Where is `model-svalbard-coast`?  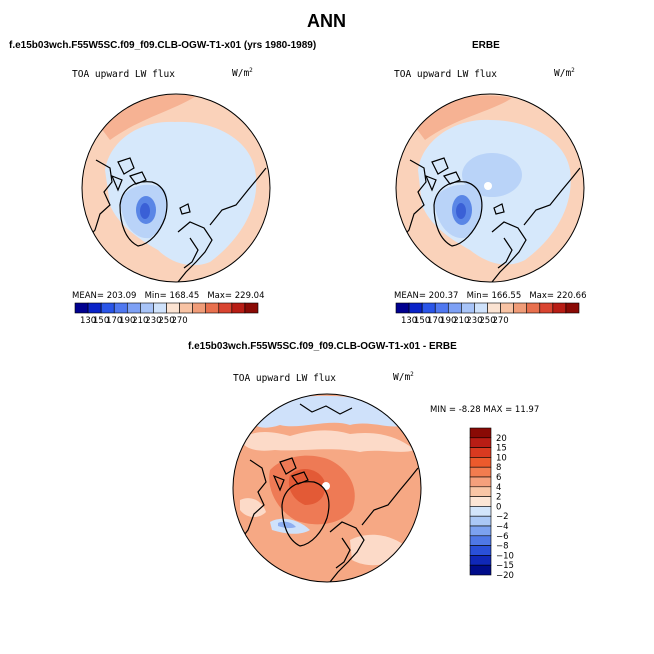
model-svalbard-coast is located at coordinates (185, 209).